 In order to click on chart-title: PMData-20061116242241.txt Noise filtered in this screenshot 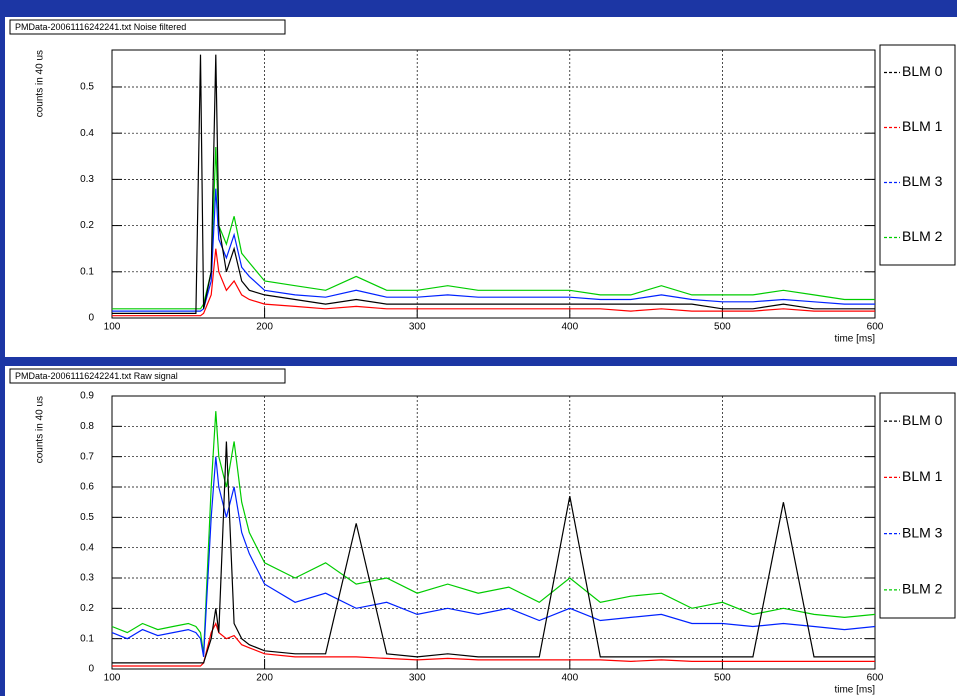, I will do `click(100, 27)`.